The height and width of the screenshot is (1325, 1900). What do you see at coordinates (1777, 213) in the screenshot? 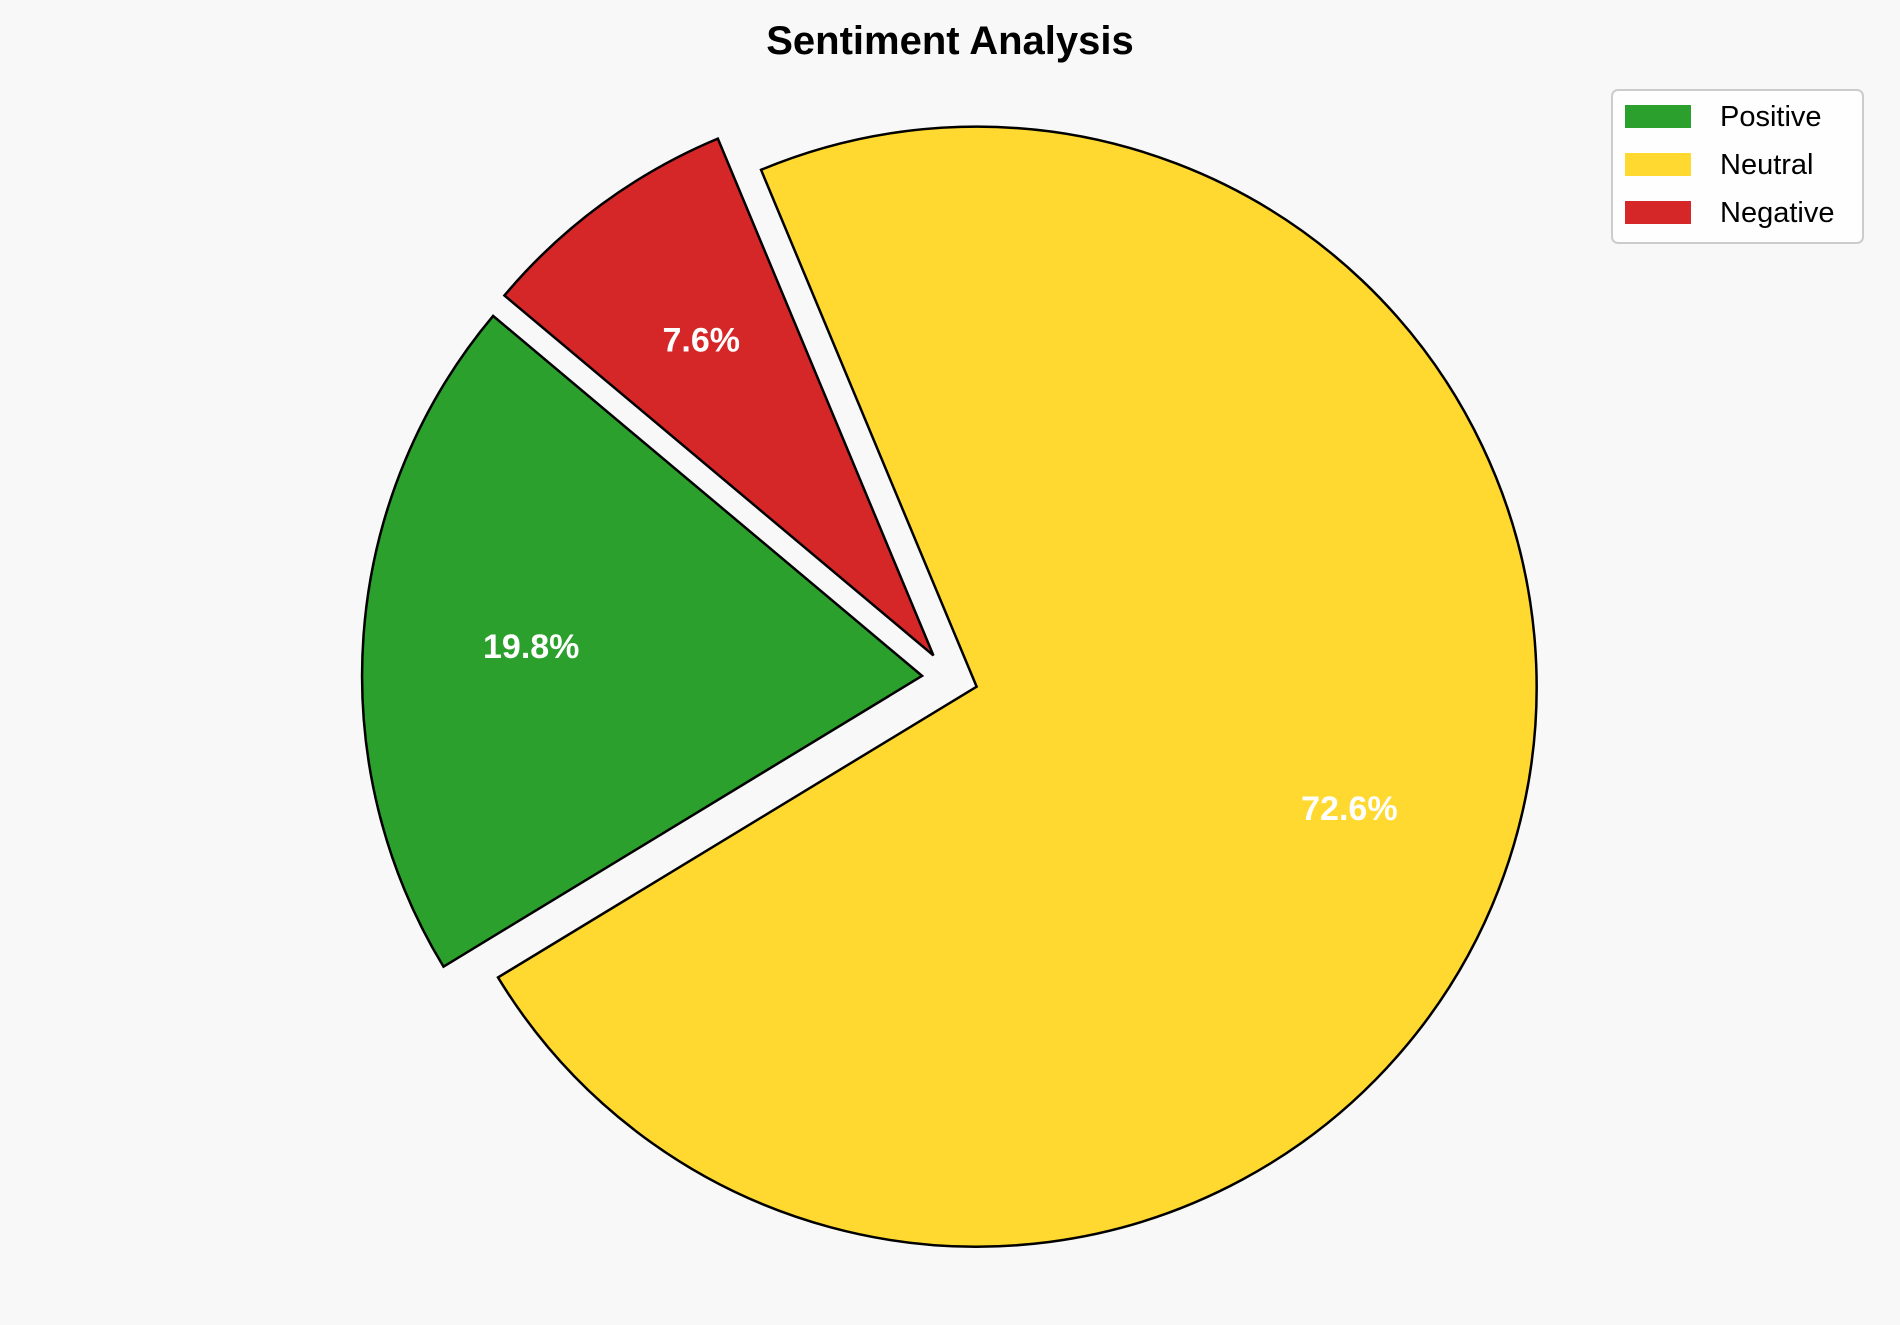
I see `legend-label-negative: Negative` at bounding box center [1777, 213].